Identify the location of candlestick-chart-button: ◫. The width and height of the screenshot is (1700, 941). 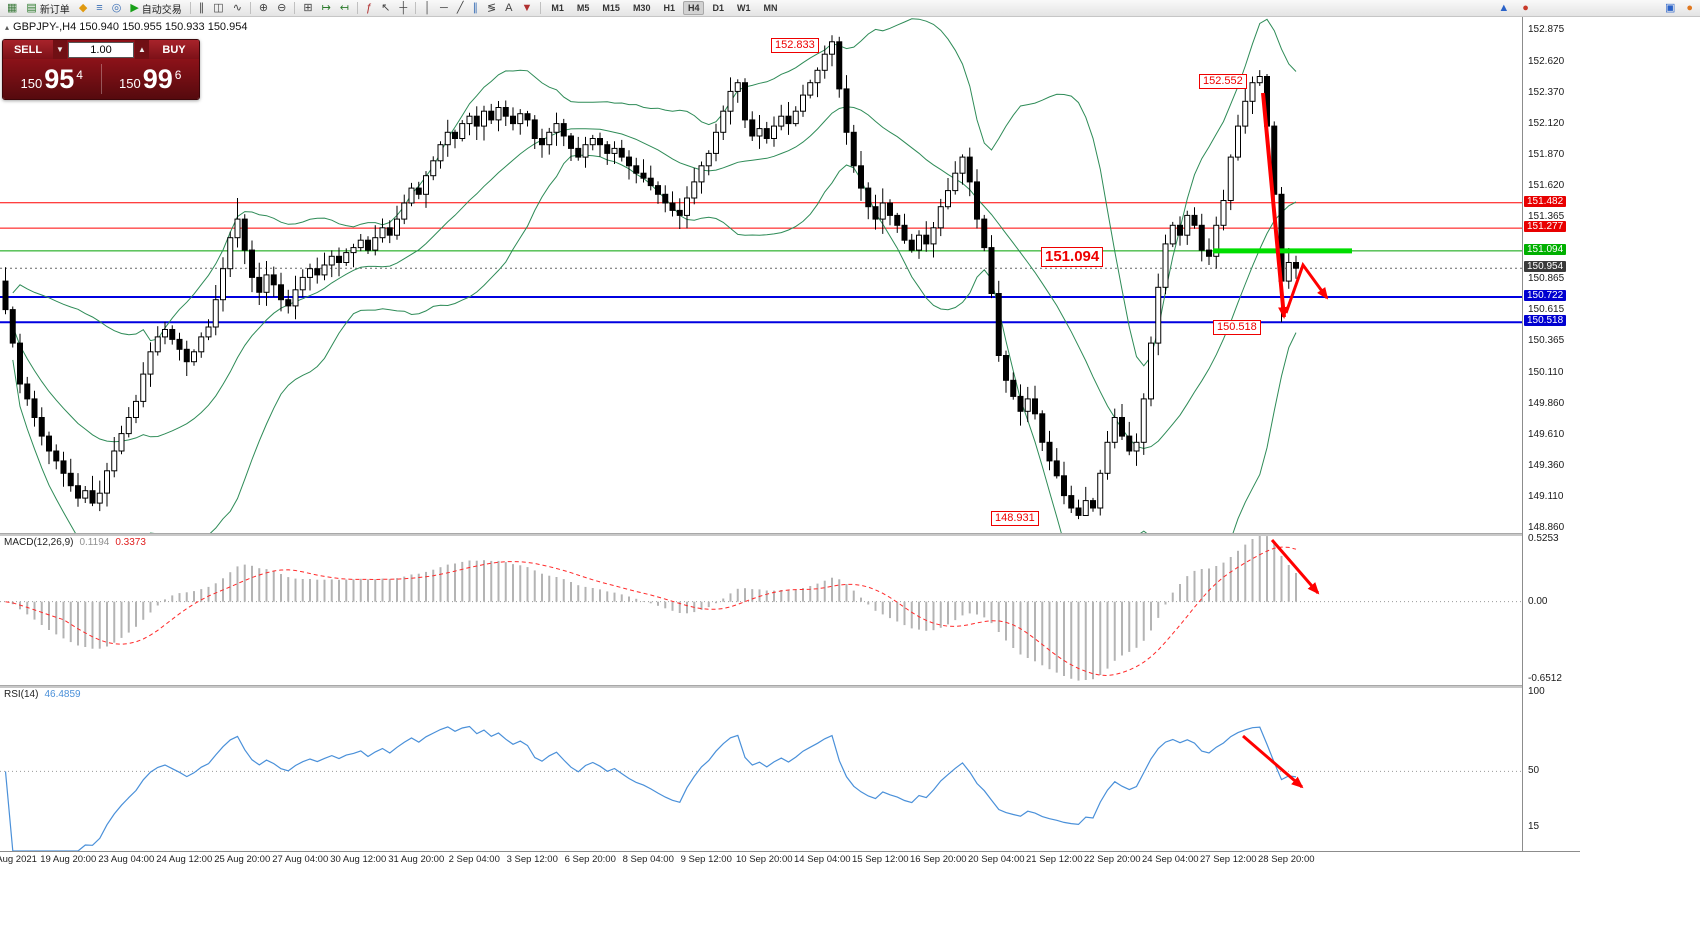
(218, 8).